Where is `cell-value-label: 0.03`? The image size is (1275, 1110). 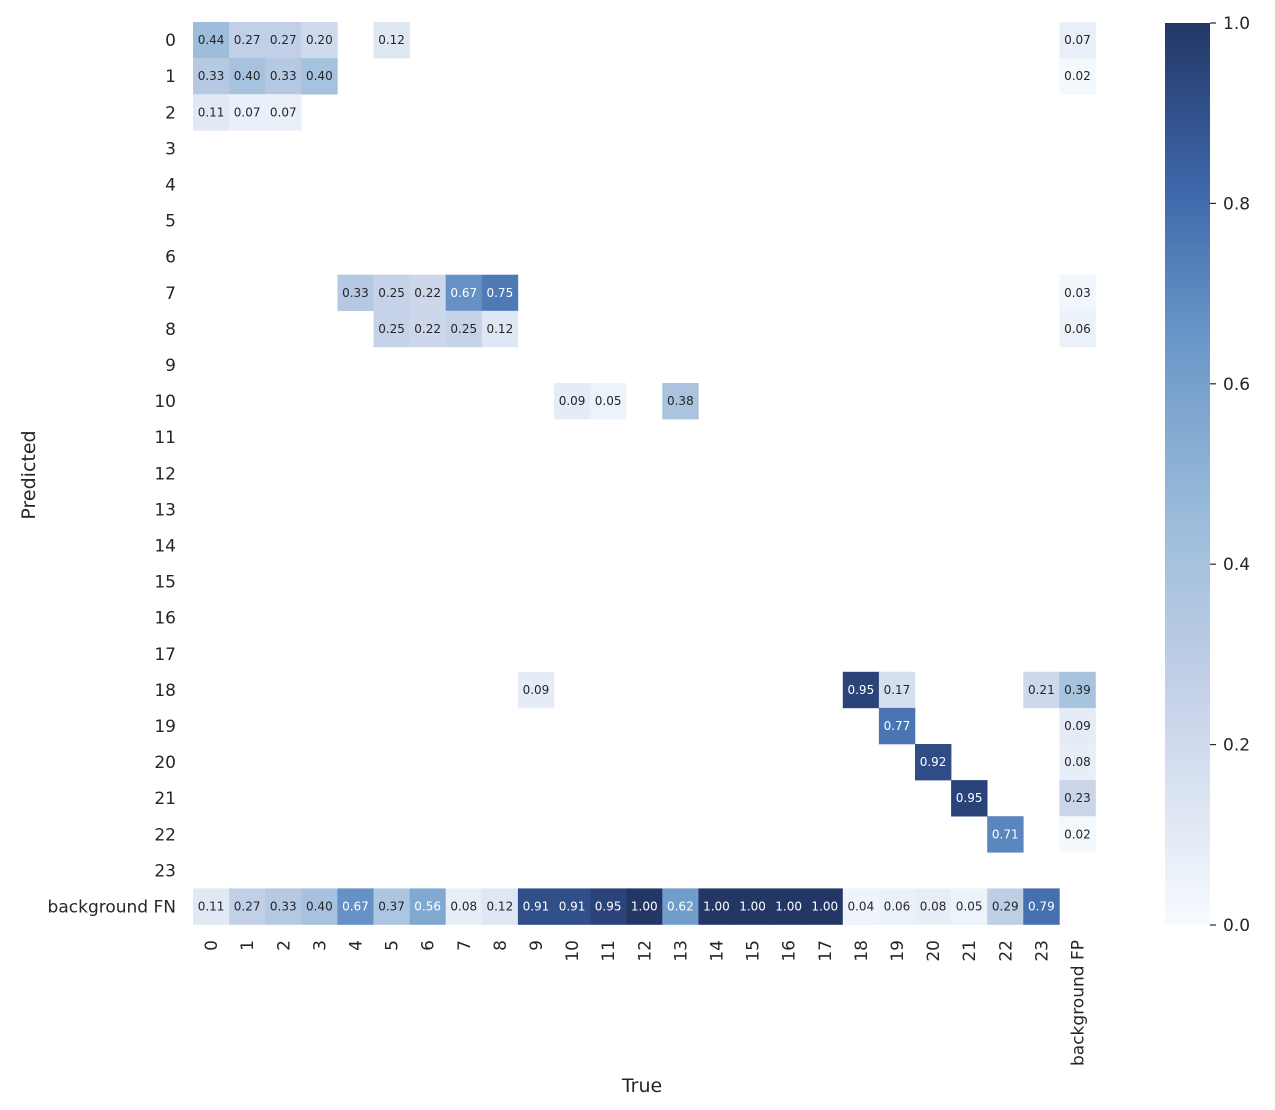
cell-value-label: 0.03 is located at coordinates (1077, 293).